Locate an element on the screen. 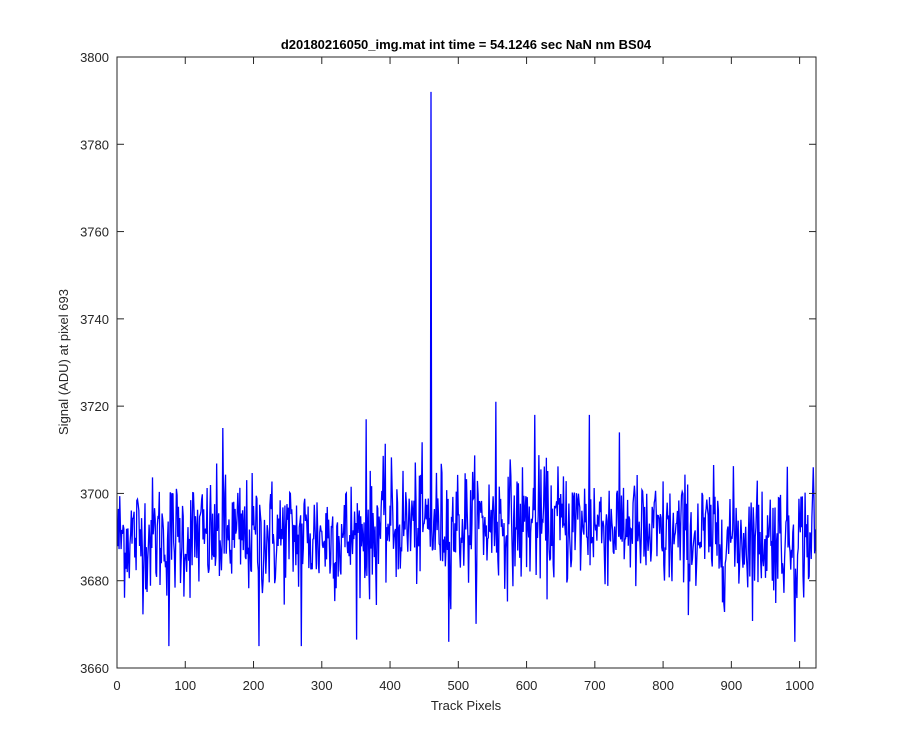 This screenshot has width=900, height=750. x-tick-label: 800 is located at coordinates (663, 685).